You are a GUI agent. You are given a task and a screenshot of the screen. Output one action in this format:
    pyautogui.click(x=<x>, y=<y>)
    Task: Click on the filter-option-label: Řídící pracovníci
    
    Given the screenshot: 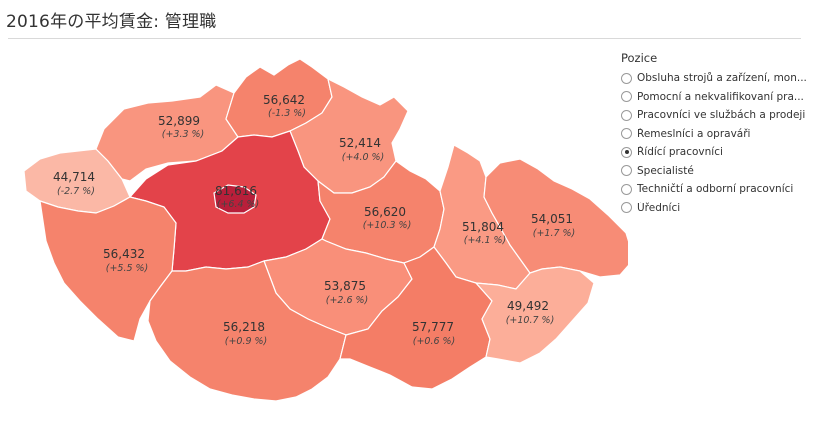 What is the action you would take?
    pyautogui.click(x=680, y=152)
    